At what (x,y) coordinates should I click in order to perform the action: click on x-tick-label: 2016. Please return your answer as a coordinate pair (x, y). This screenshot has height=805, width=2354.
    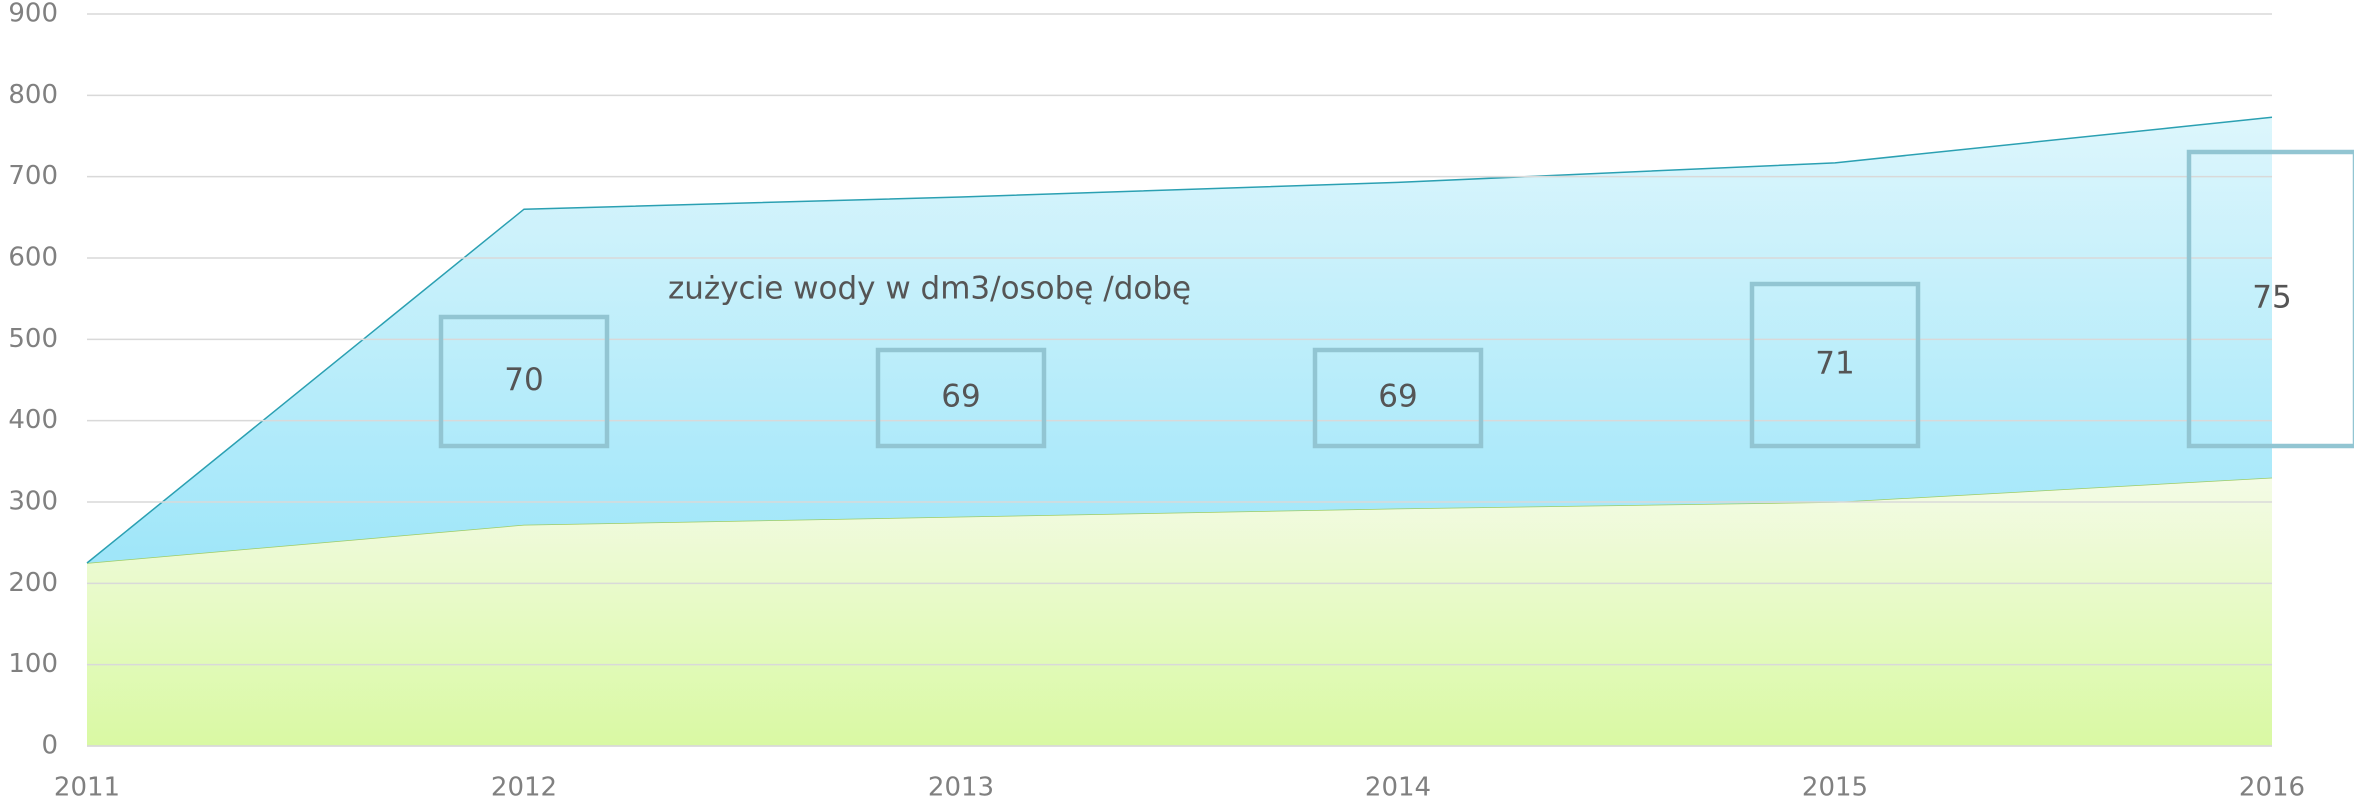
    Looking at the image, I should click on (2272, 788).